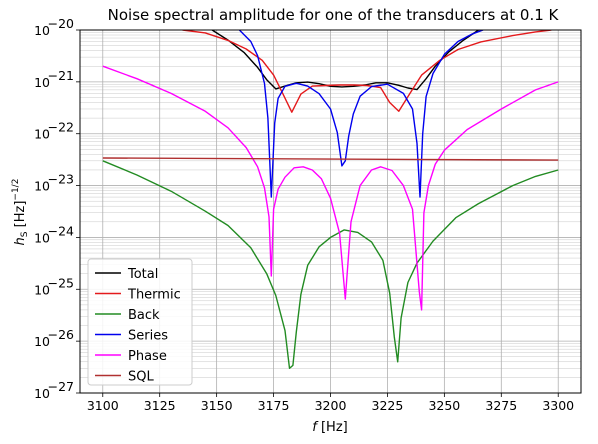 The width and height of the screenshot is (598, 444). Describe the element at coordinates (61, 179) in the screenshot. I see `y-tick-exponent: −23` at that location.